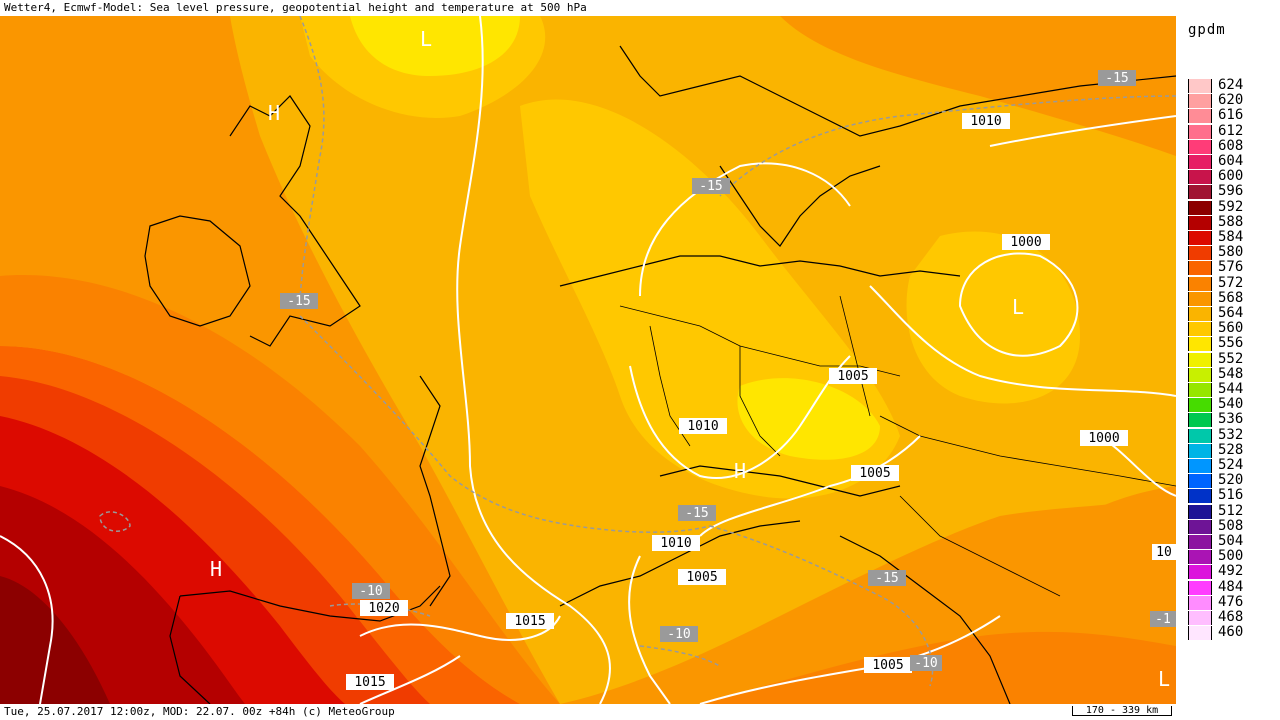  Describe the element at coordinates (1231, 632) in the screenshot. I see `legend-label: 460` at that location.